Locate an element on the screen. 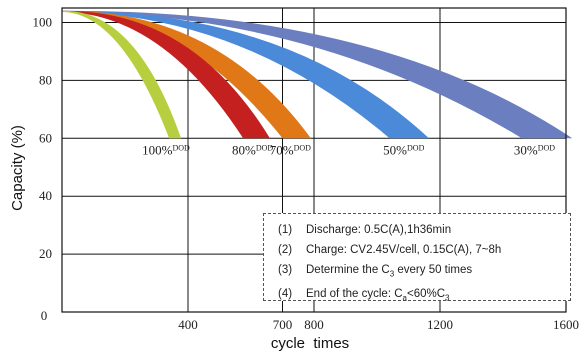 This screenshot has width=587, height=353. note-text: <60%C is located at coordinates (426, 294).